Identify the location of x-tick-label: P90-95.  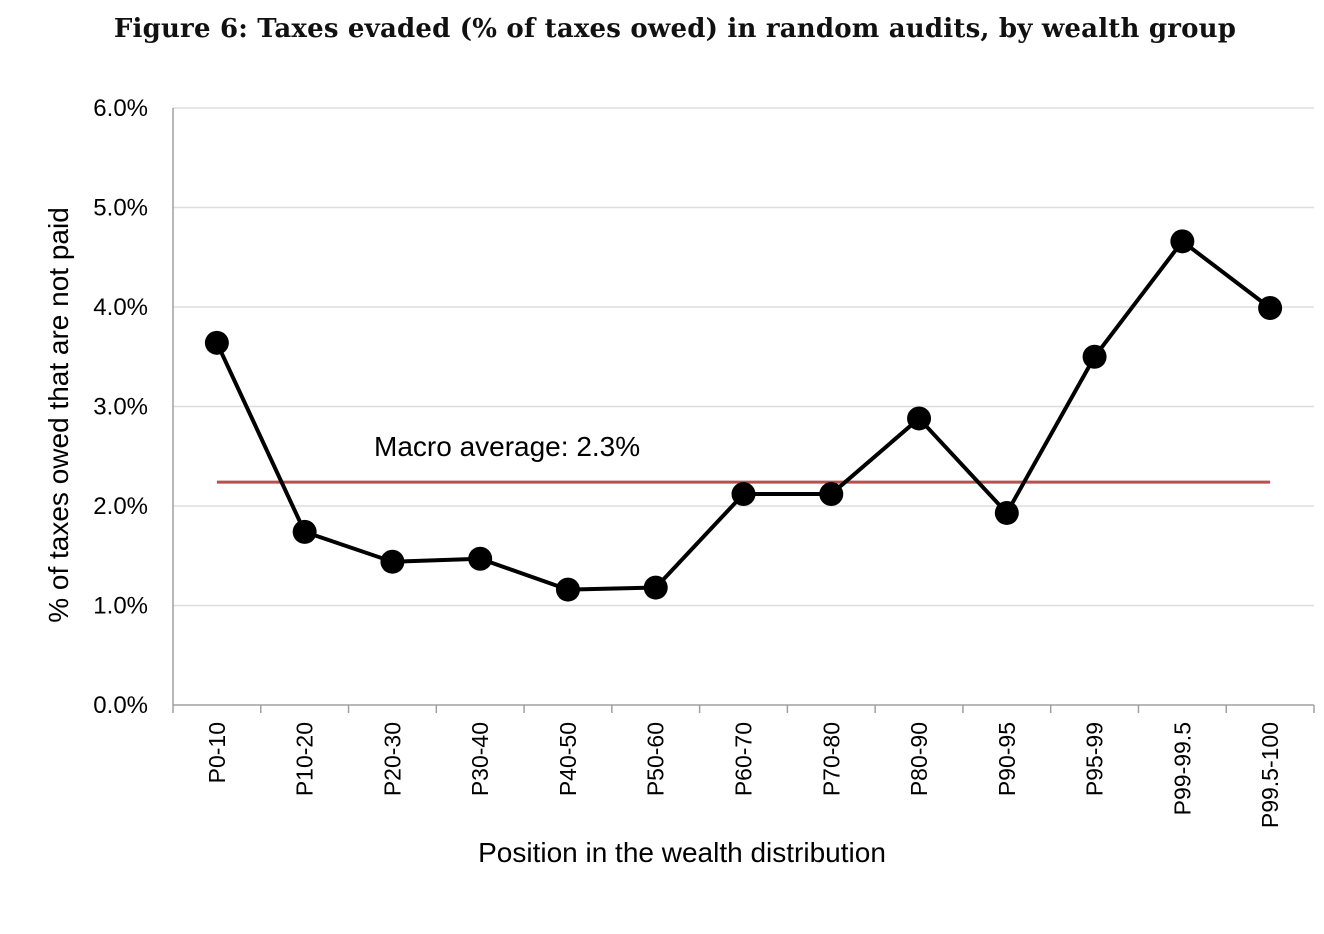
(1007, 759).